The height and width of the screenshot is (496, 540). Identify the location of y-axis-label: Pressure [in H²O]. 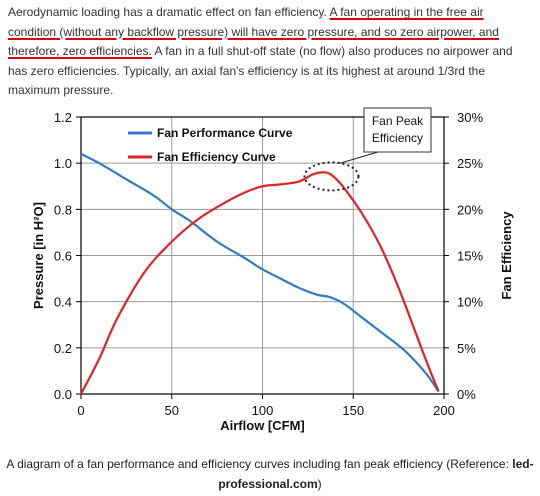
(38, 255).